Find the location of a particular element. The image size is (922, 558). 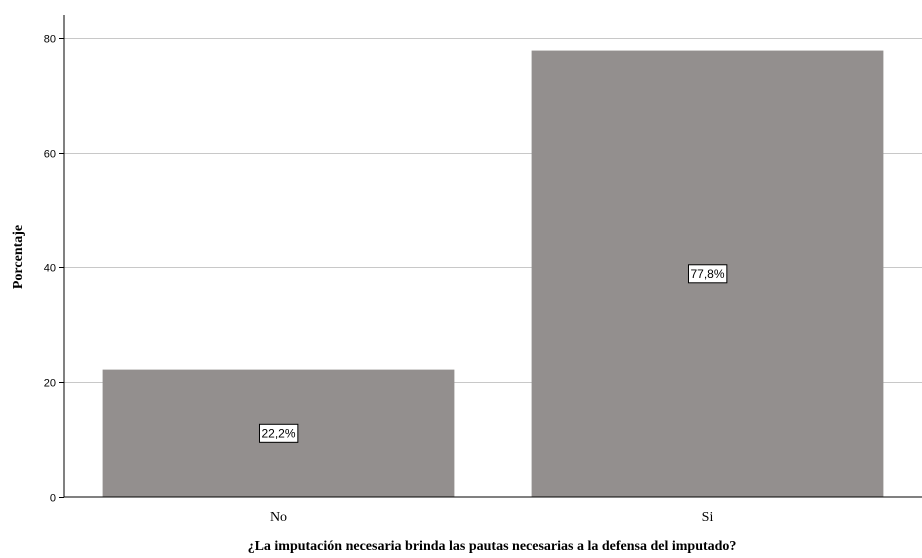

data-label: 77,8% is located at coordinates (707, 274).